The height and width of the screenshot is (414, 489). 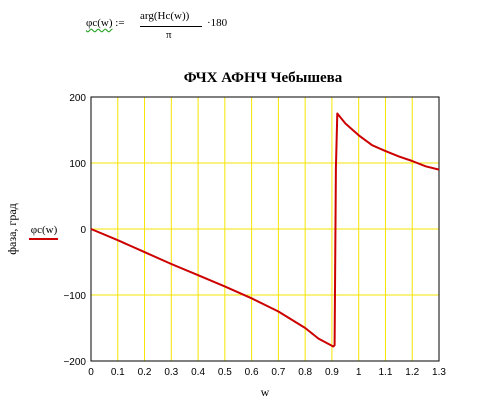 What do you see at coordinates (439, 372) in the screenshot?
I see `x-tick-label: 1.3` at bounding box center [439, 372].